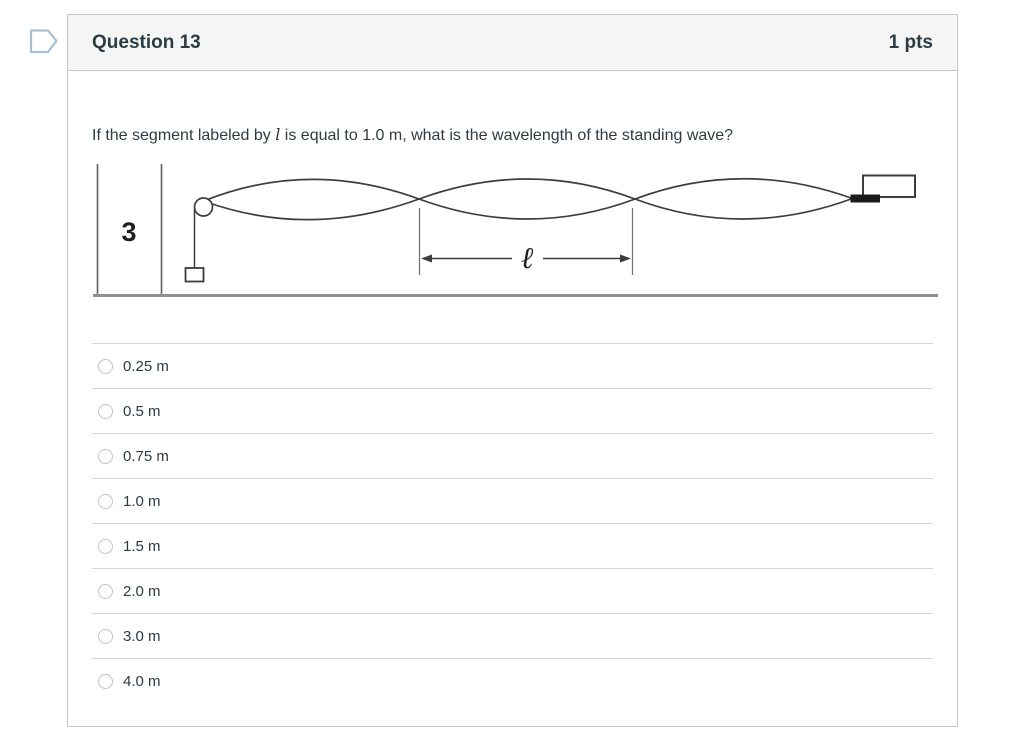 The height and width of the screenshot is (753, 1024). Describe the element at coordinates (146, 42) in the screenshot. I see `question-title: Question 13` at that location.